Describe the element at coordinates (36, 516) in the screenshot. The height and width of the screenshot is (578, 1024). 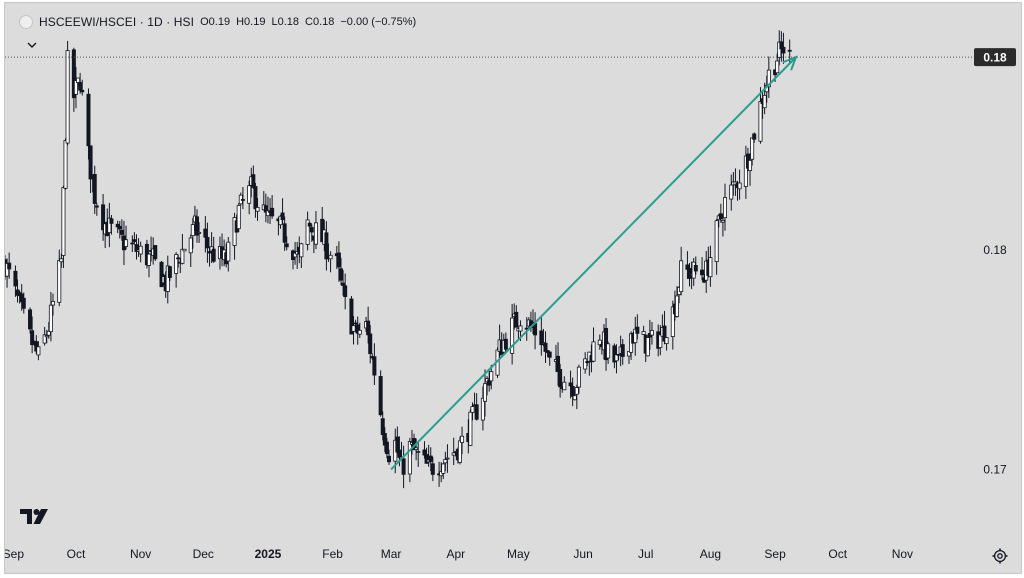
I see `tradingview-logo-icon` at that location.